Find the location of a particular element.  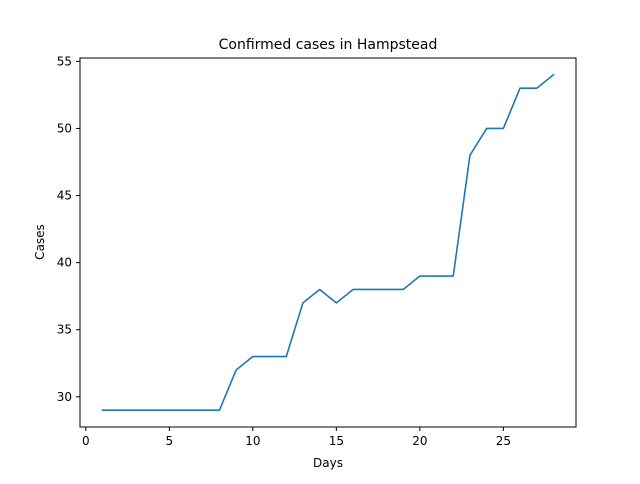

y-tick-label: 40 is located at coordinates (64, 263).